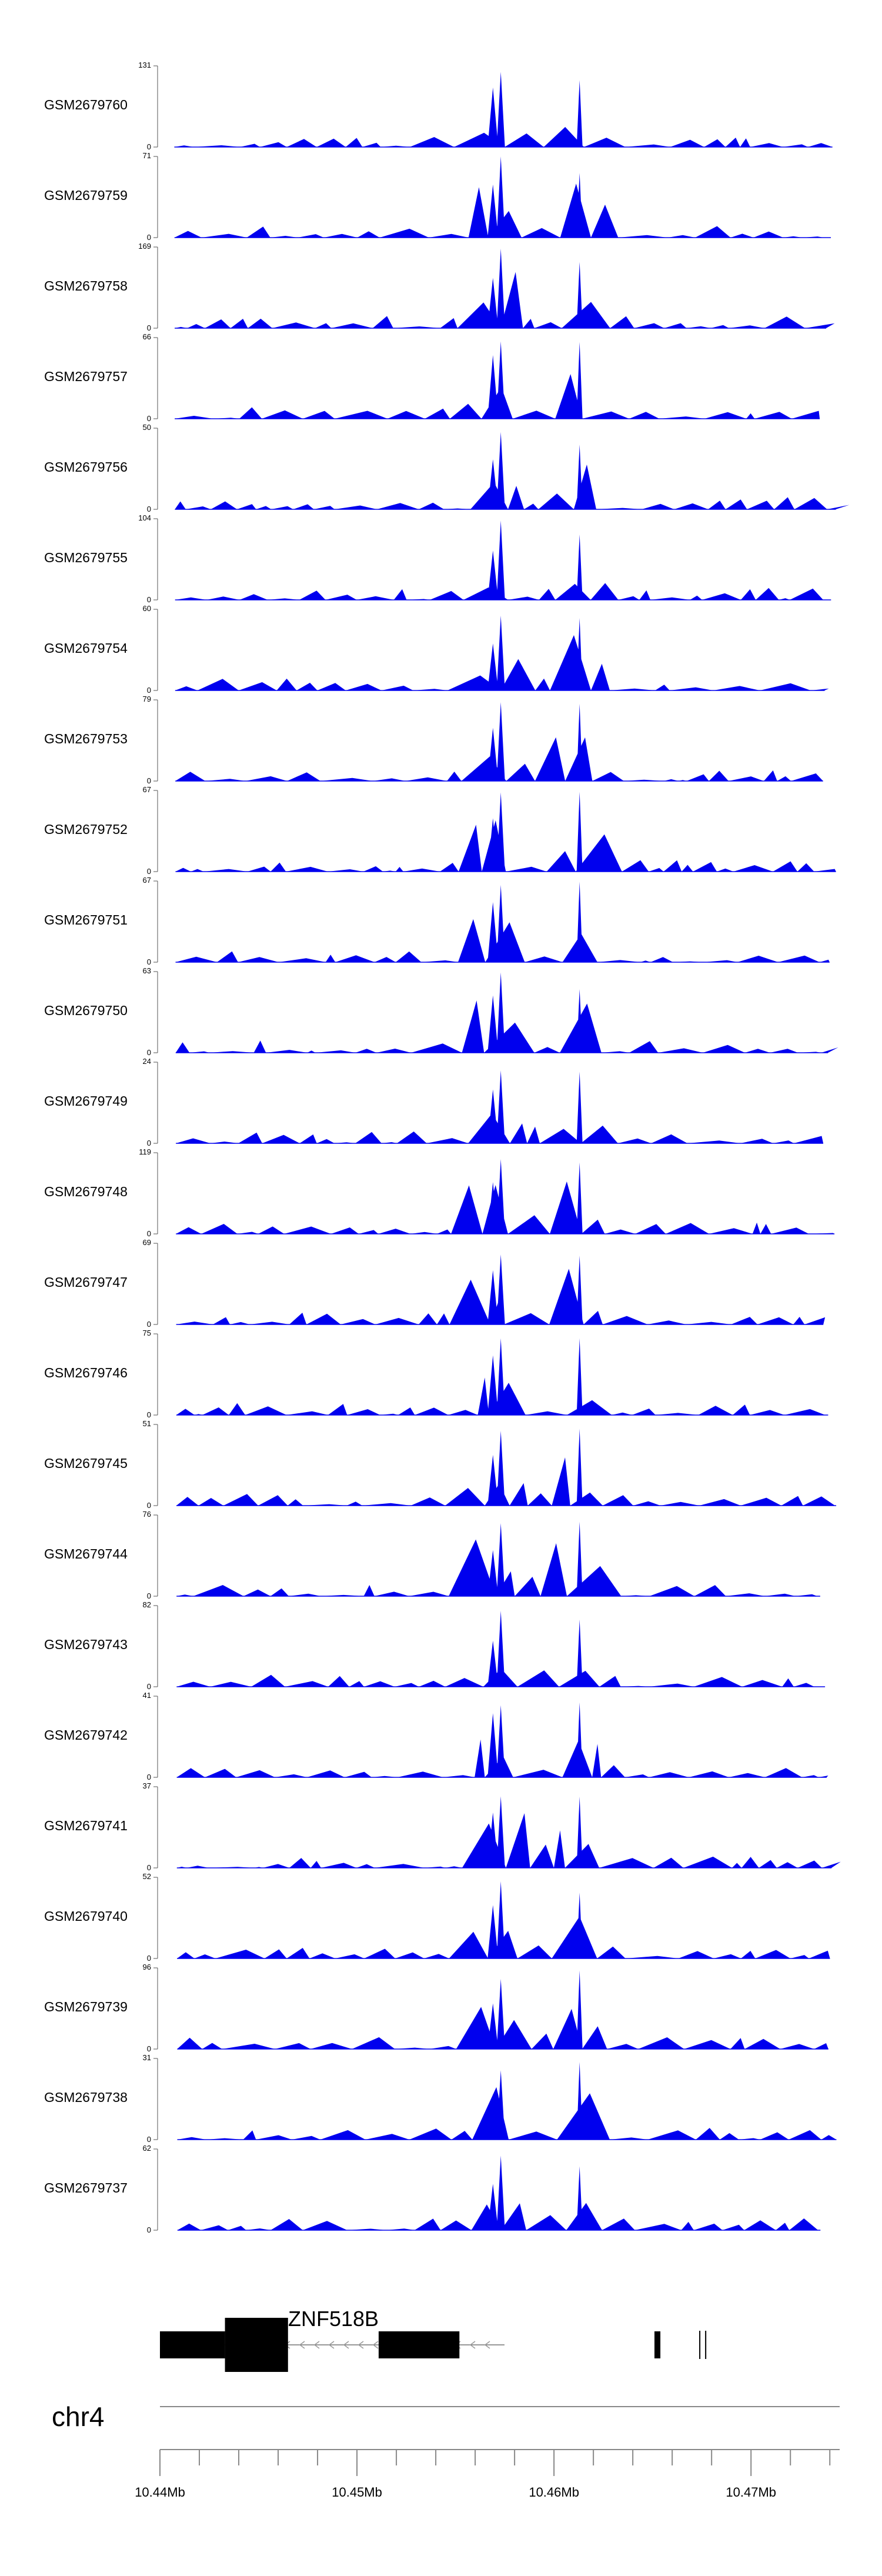  I want to click on track-ymax-label: 37, so click(147, 1785).